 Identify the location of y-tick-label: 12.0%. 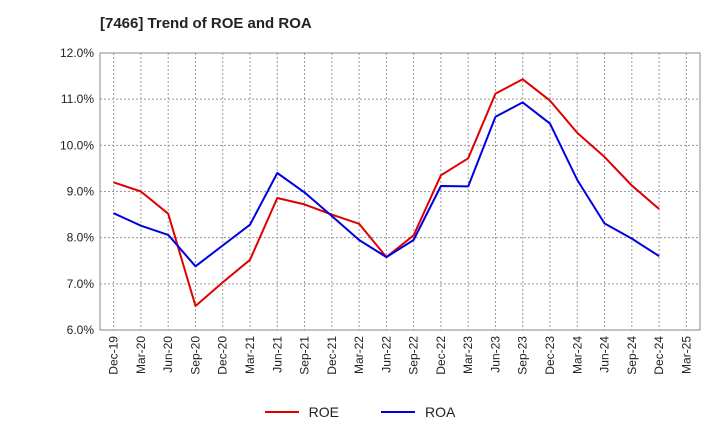
(77, 53).